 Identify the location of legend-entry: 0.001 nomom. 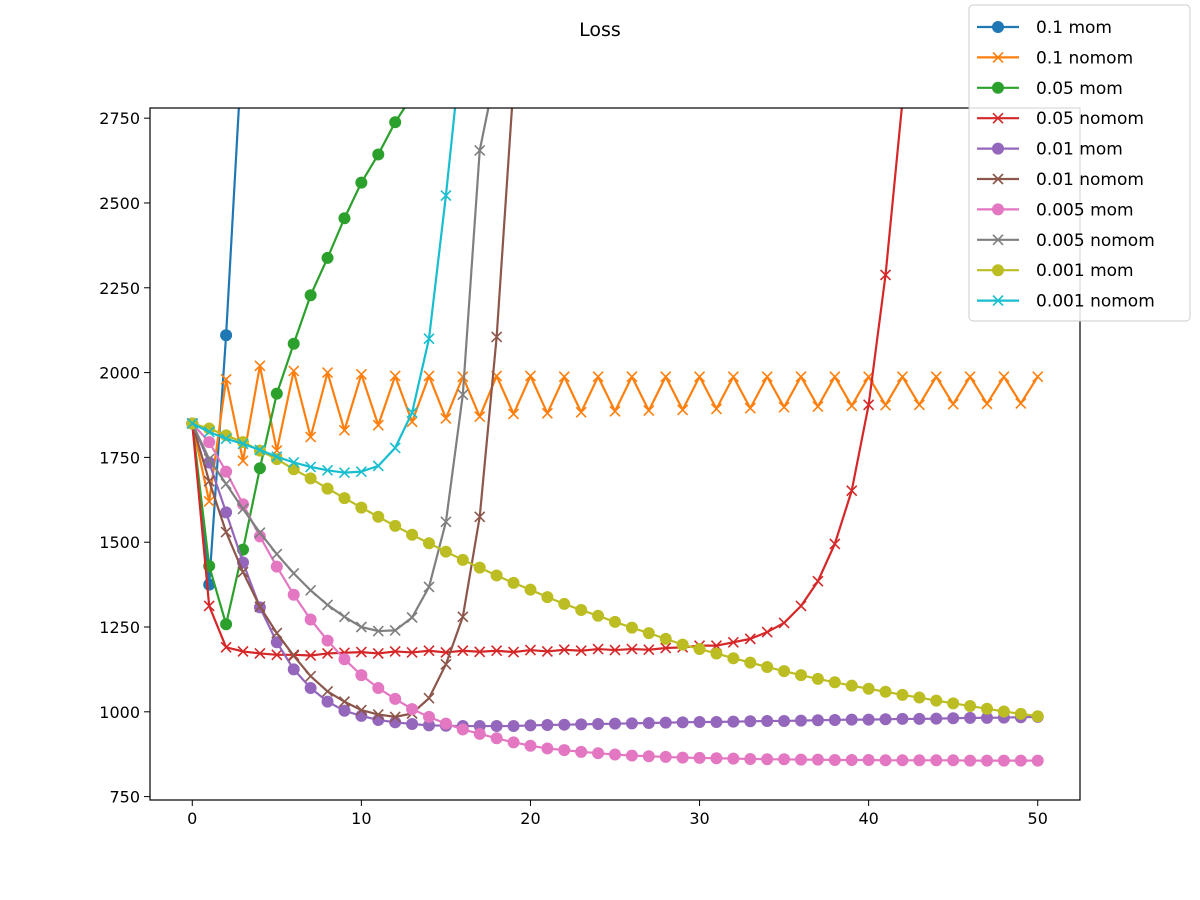
(1066, 302).